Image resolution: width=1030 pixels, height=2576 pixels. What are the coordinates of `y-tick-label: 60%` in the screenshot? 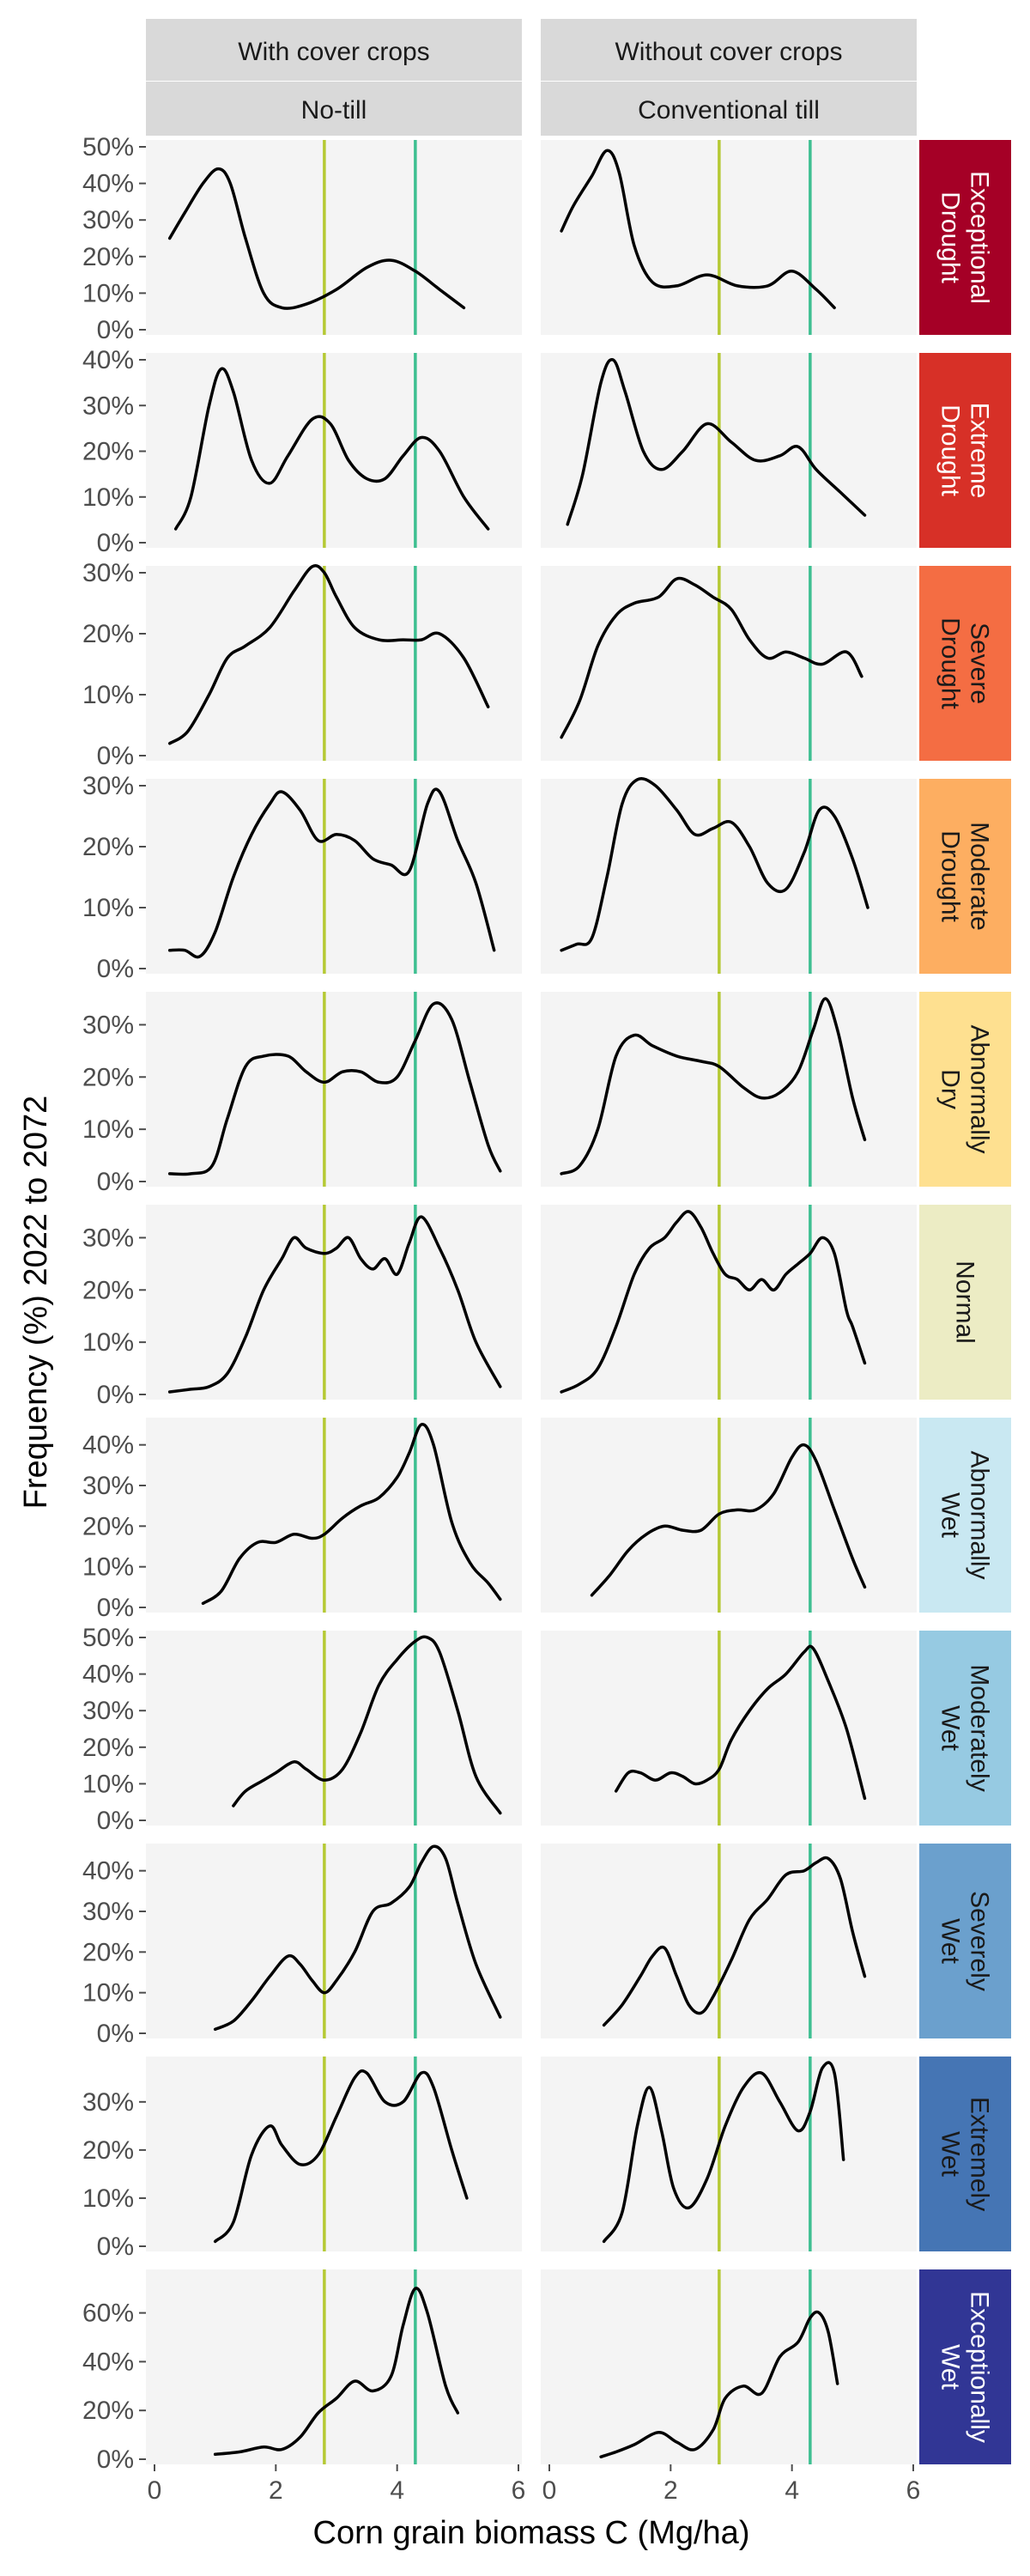 It's located at (108, 2314).